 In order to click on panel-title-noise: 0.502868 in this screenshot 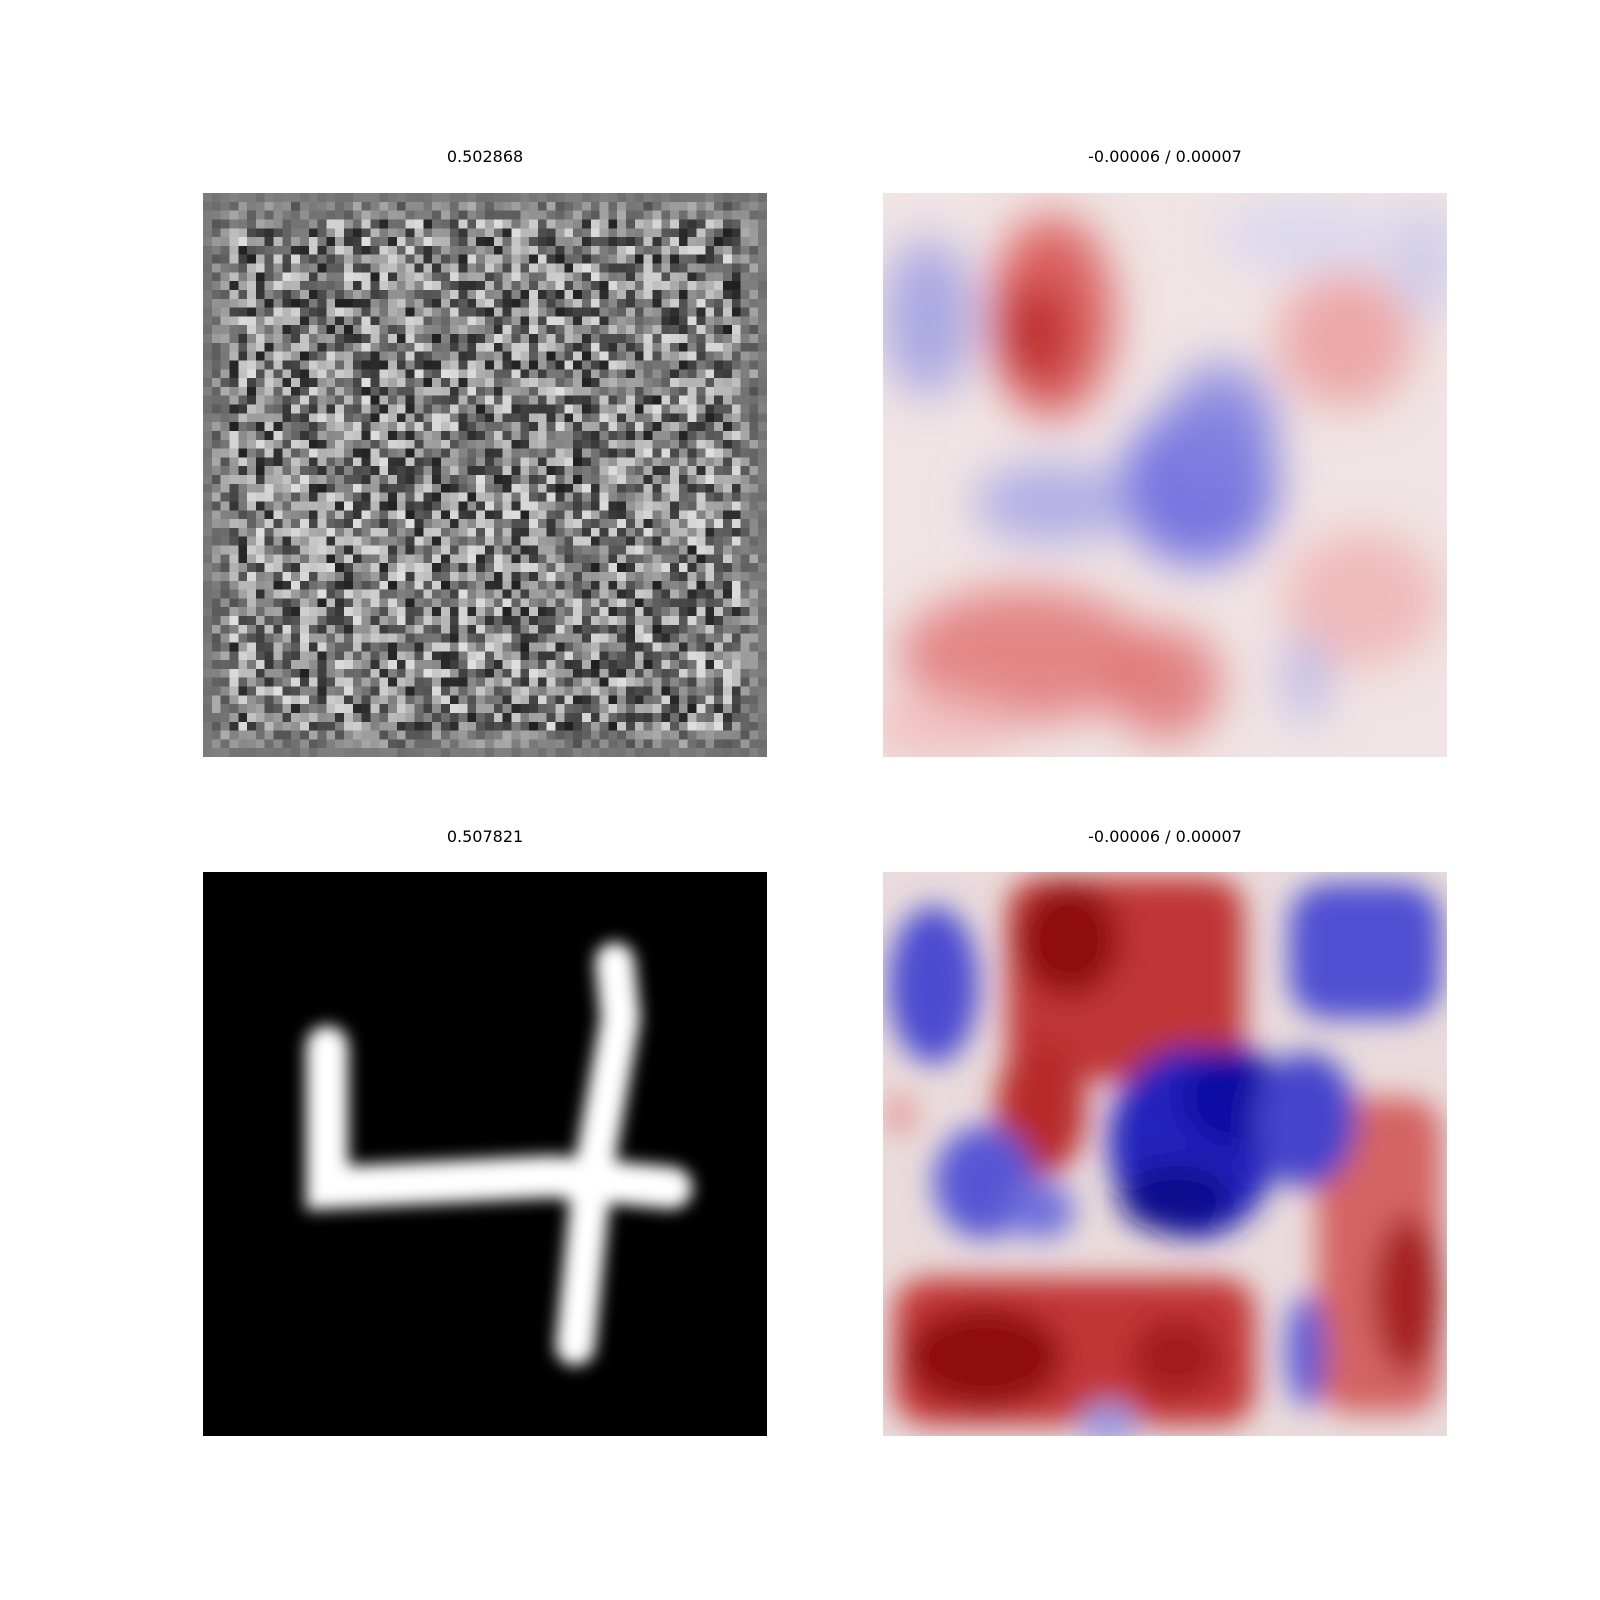, I will do `click(485, 156)`.